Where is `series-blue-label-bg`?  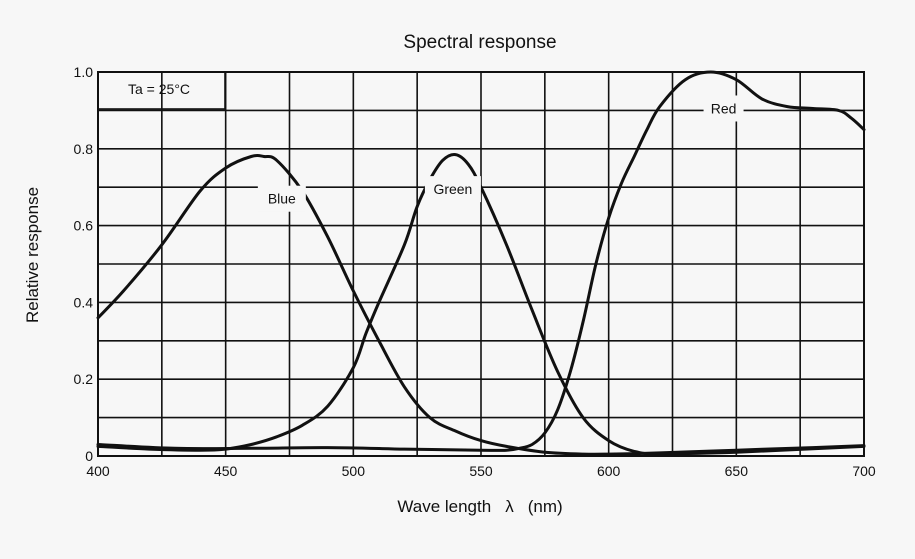
series-blue-label-bg is located at coordinates (281, 198).